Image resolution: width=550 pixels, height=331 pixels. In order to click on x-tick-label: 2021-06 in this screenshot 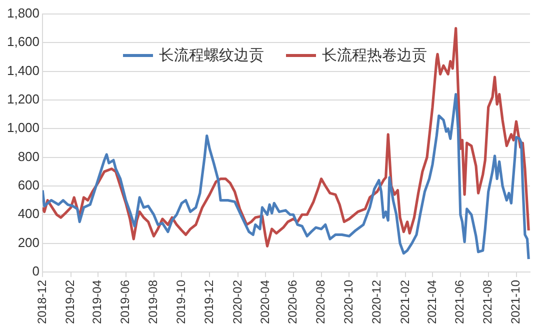, I will do `click(459, 302)`.